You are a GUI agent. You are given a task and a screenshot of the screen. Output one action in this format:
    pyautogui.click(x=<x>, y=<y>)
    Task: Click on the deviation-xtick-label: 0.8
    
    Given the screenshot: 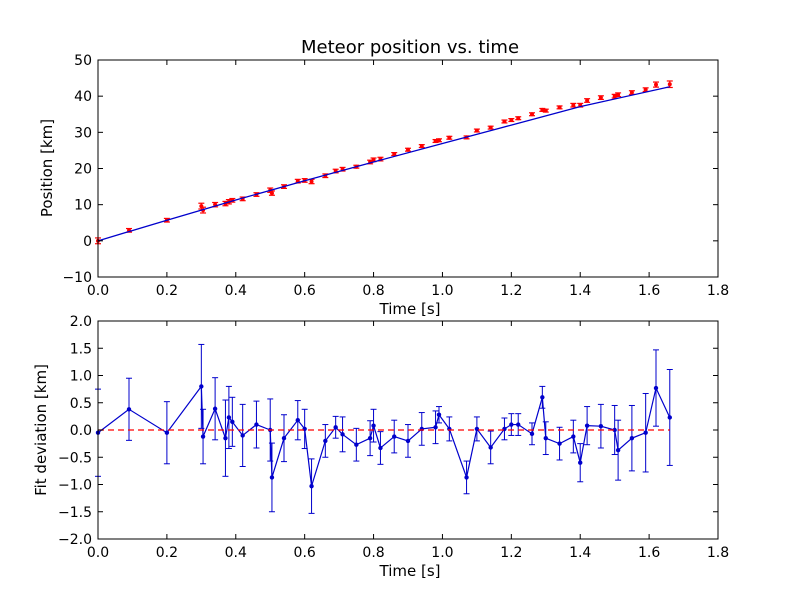 What is the action you would take?
    pyautogui.click(x=373, y=553)
    